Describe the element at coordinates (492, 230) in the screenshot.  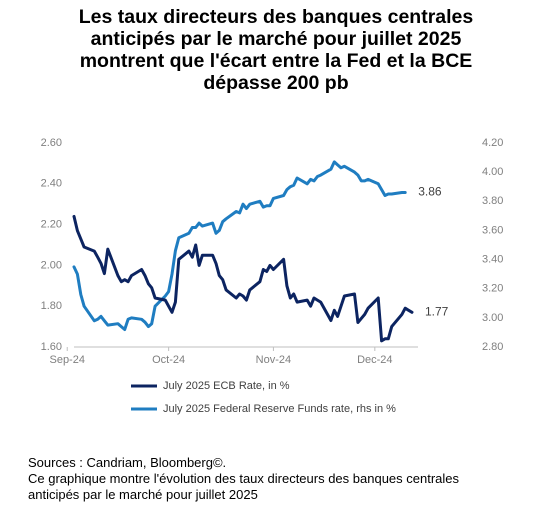
I see `right-tick-label: 3.60` at that location.